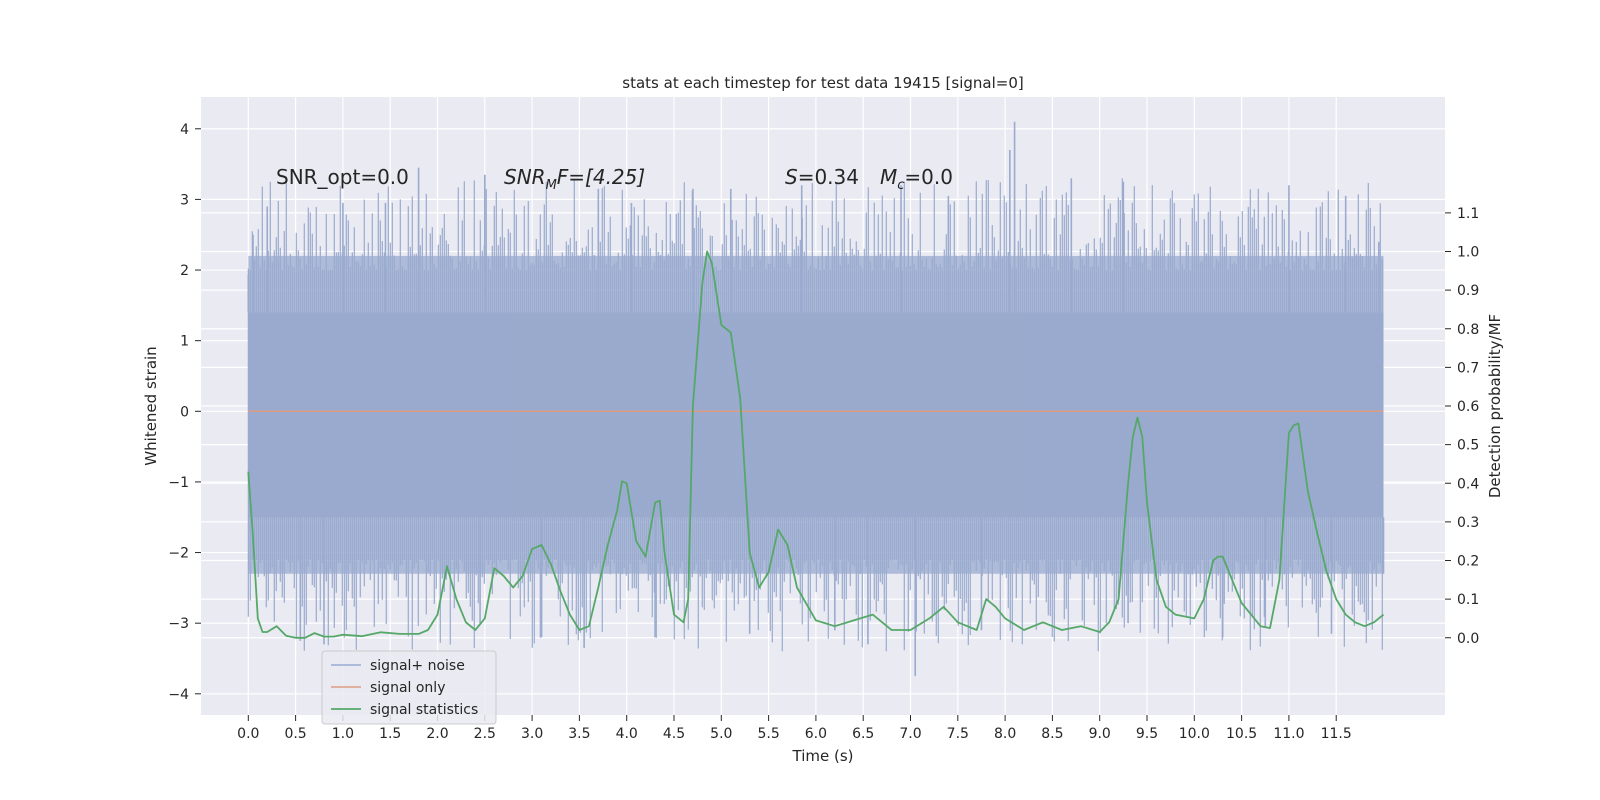 Image resolution: width=1600 pixels, height=800 pixels. Describe the element at coordinates (1468, 562) in the screenshot. I see `y2-tick-label: 0.2` at that location.